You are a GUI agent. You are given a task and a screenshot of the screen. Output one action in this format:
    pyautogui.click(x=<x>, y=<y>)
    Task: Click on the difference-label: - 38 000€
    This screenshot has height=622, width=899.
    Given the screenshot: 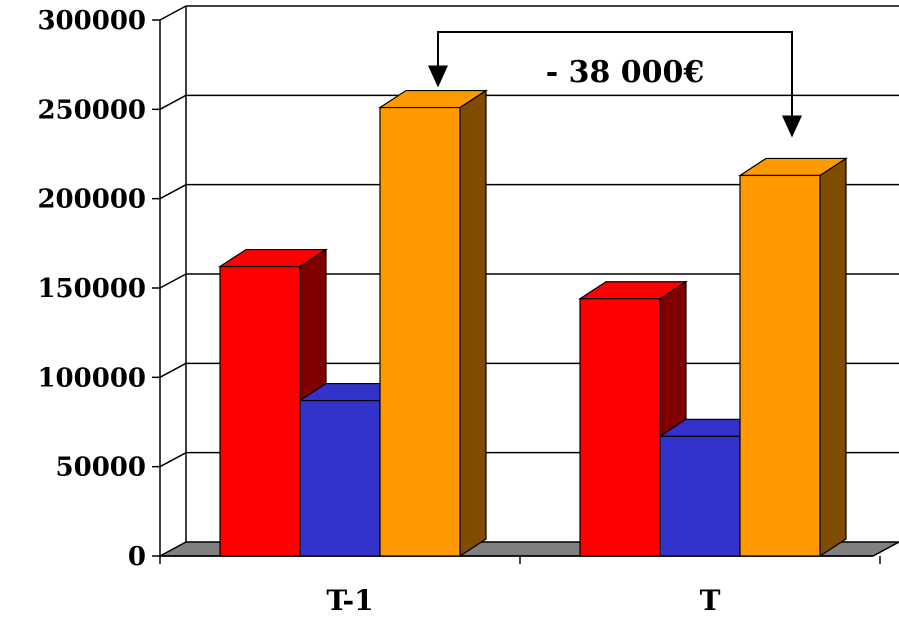 What is the action you would take?
    pyautogui.click(x=625, y=72)
    